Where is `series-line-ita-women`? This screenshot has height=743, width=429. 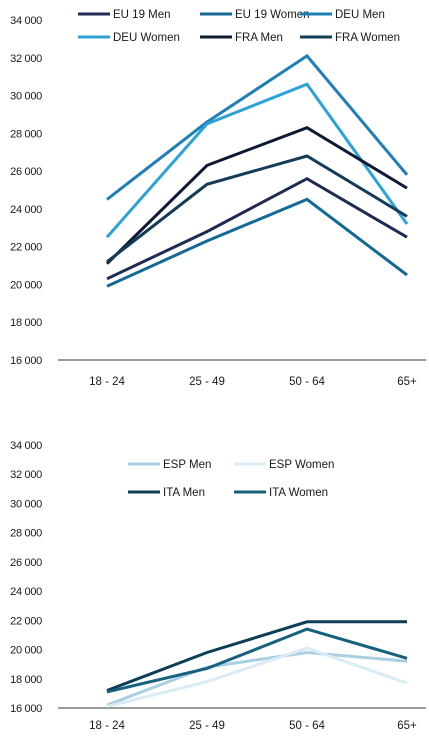
series-line-ita-women is located at coordinates (257, 660).